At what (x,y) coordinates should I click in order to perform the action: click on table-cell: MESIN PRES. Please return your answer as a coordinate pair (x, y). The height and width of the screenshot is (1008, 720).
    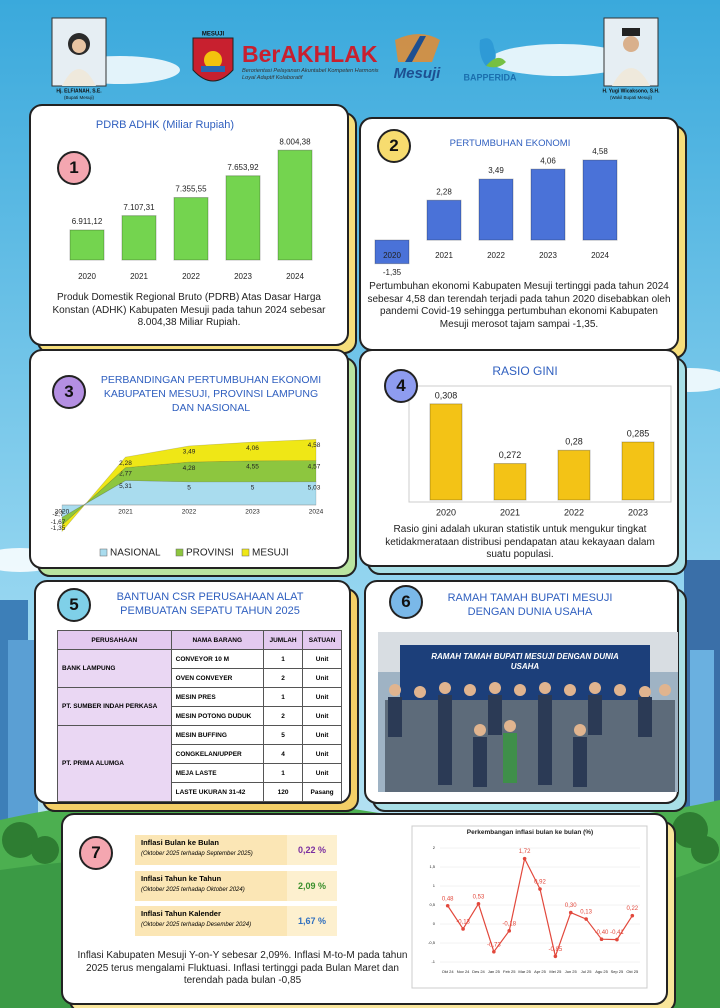
    Looking at the image, I should click on (217, 697).